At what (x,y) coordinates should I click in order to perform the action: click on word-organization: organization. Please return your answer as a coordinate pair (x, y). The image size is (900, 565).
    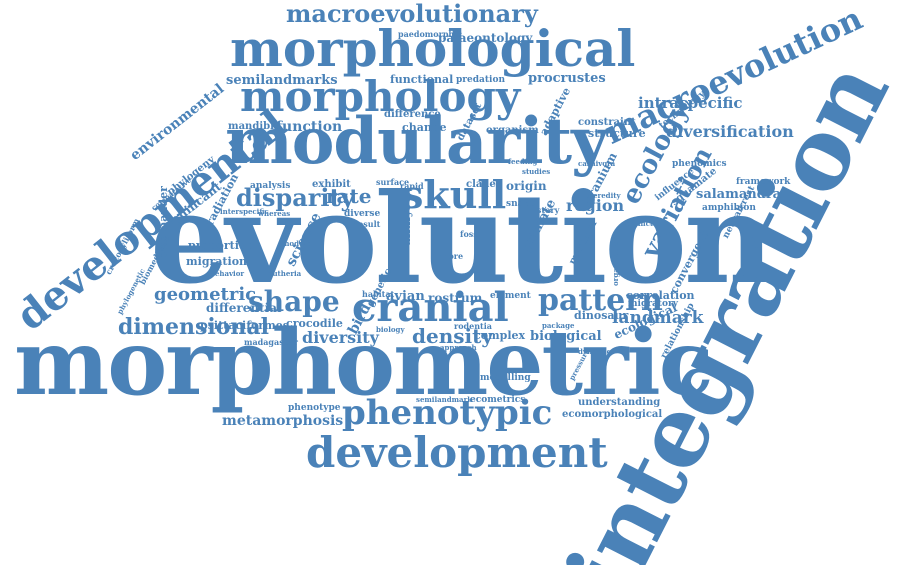
    Looking at the image, I should click on (615, 261).